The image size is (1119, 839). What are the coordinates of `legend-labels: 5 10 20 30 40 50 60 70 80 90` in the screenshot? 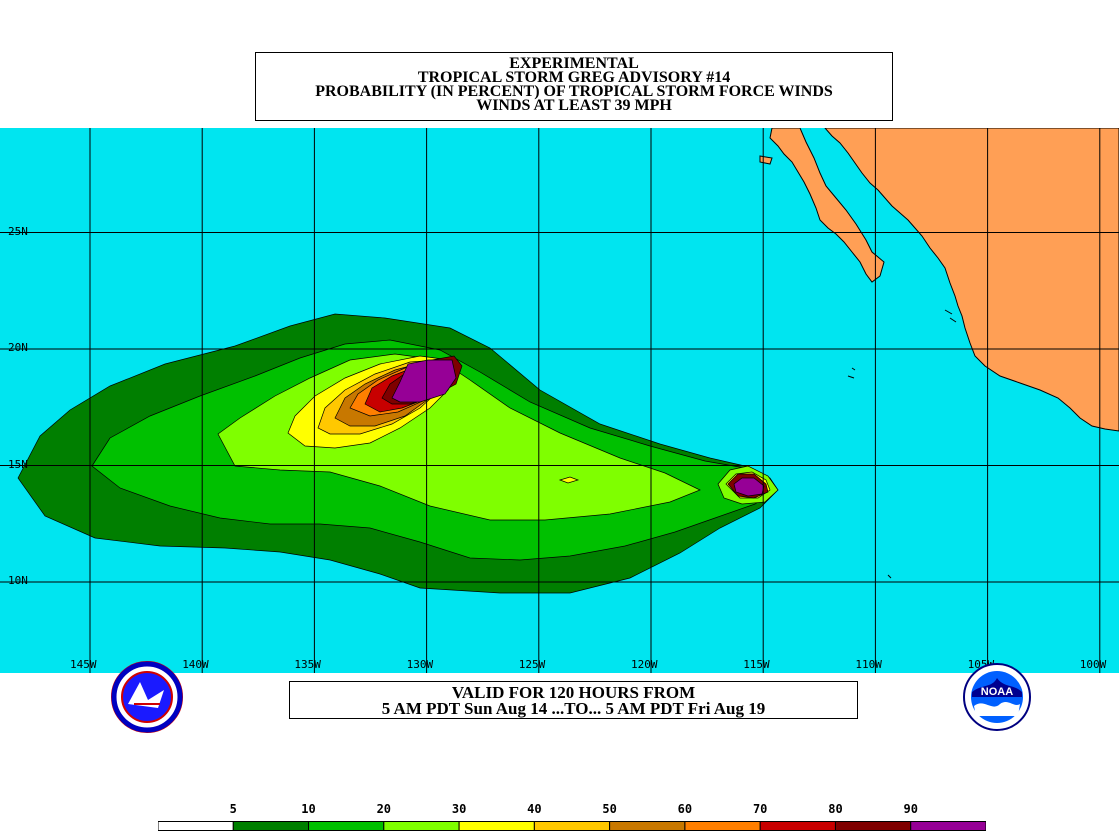 It's located at (559, 808).